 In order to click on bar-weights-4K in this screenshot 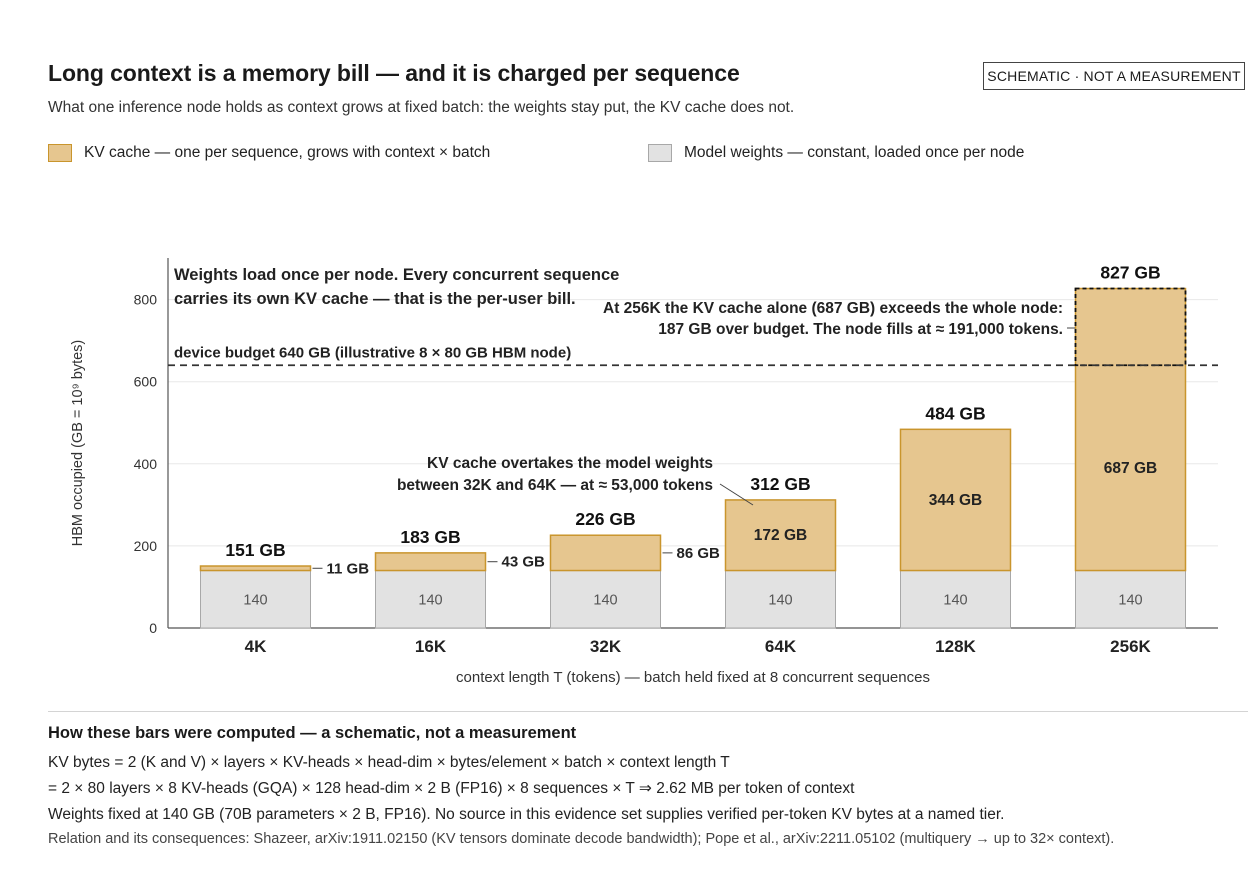, I will do `click(255, 599)`.